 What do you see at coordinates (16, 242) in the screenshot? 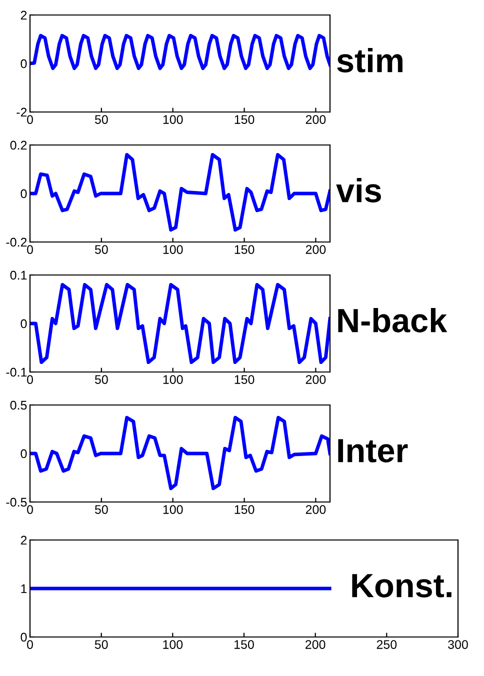
I see `y-tick-label: -0.2` at bounding box center [16, 242].